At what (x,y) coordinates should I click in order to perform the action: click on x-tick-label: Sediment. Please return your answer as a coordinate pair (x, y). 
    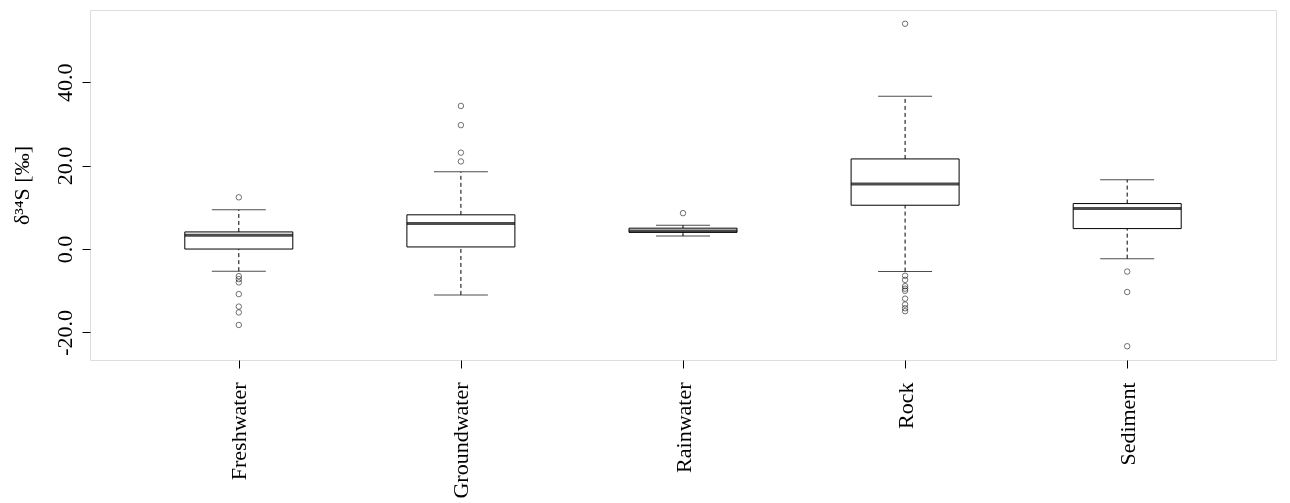
    Looking at the image, I should click on (1127, 424).